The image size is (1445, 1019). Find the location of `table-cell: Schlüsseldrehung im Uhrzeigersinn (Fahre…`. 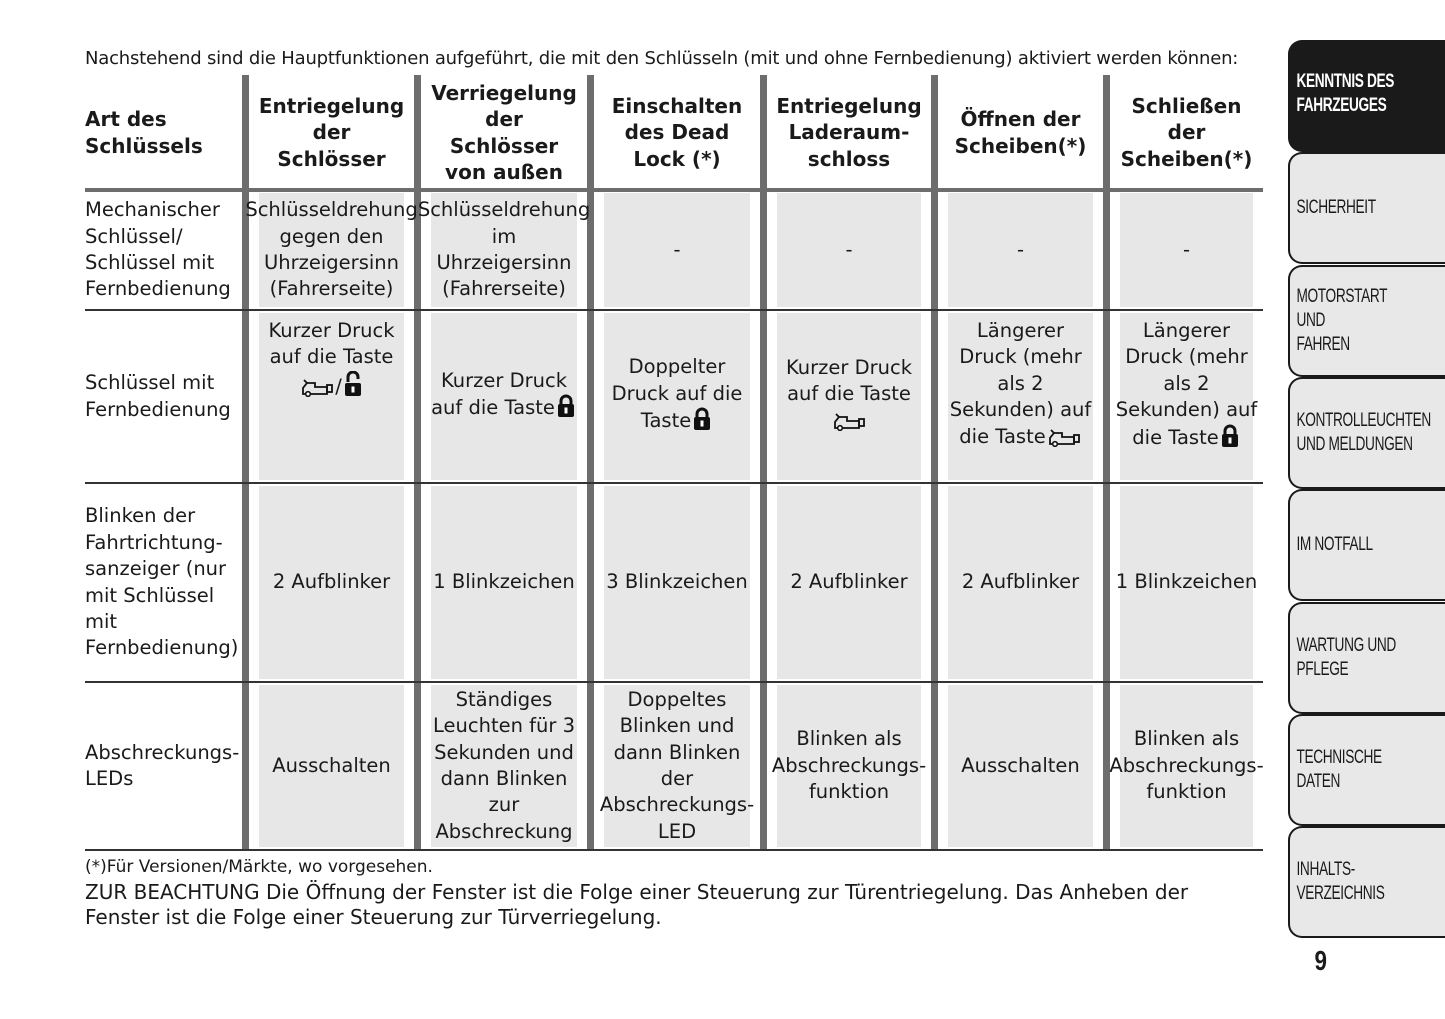

table-cell: Schlüsseldrehung im Uhrzeigersinn (Fahre… is located at coordinates (504, 250).